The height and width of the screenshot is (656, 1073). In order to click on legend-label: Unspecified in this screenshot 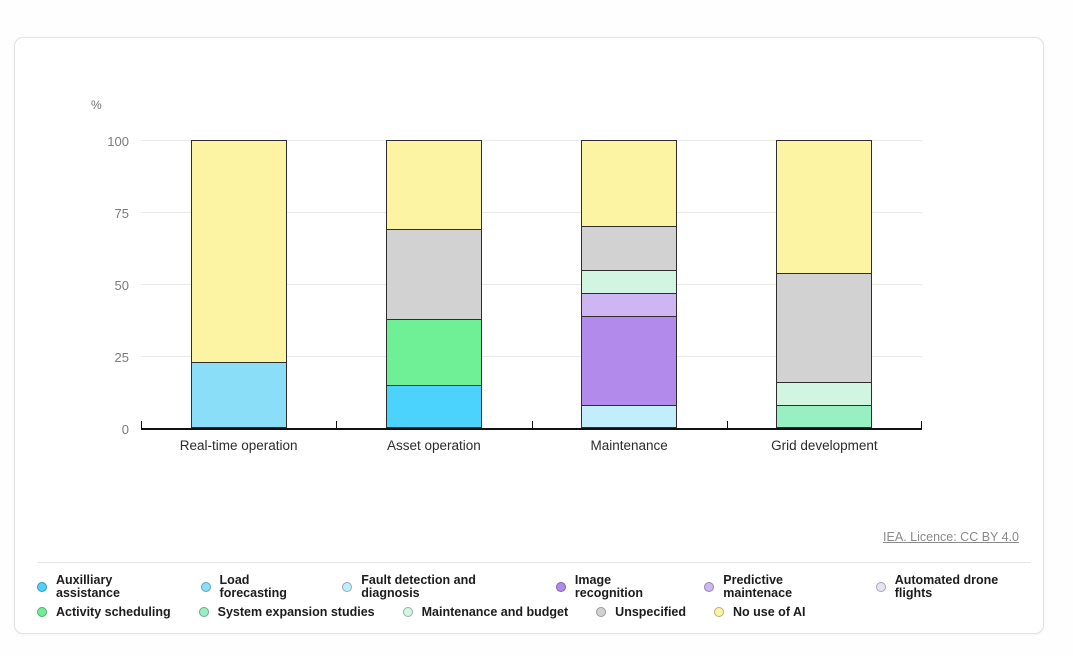, I will do `click(651, 612)`.